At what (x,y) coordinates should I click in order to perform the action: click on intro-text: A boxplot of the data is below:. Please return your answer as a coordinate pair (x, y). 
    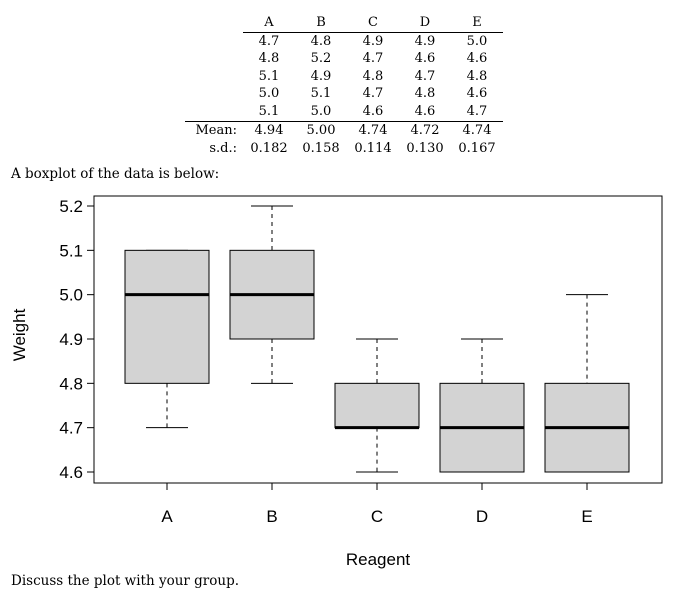
    Looking at the image, I should click on (115, 174).